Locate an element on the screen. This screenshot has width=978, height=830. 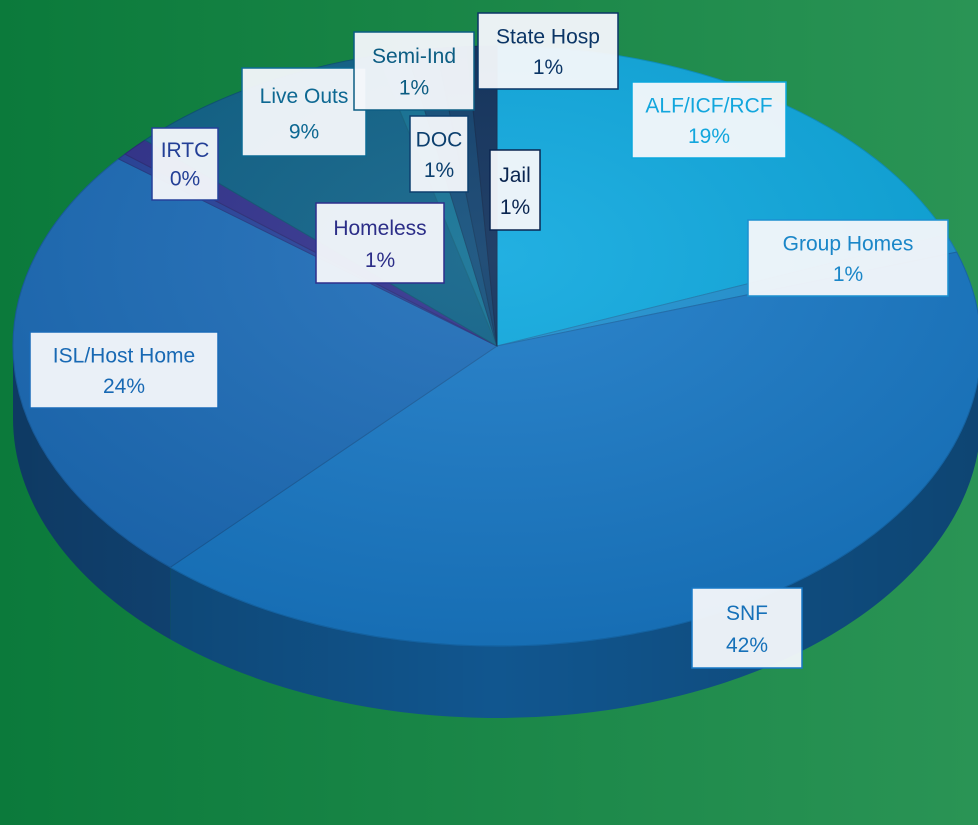
pie-label-state-hosp: State Hosp 1% is located at coordinates (548, 51).